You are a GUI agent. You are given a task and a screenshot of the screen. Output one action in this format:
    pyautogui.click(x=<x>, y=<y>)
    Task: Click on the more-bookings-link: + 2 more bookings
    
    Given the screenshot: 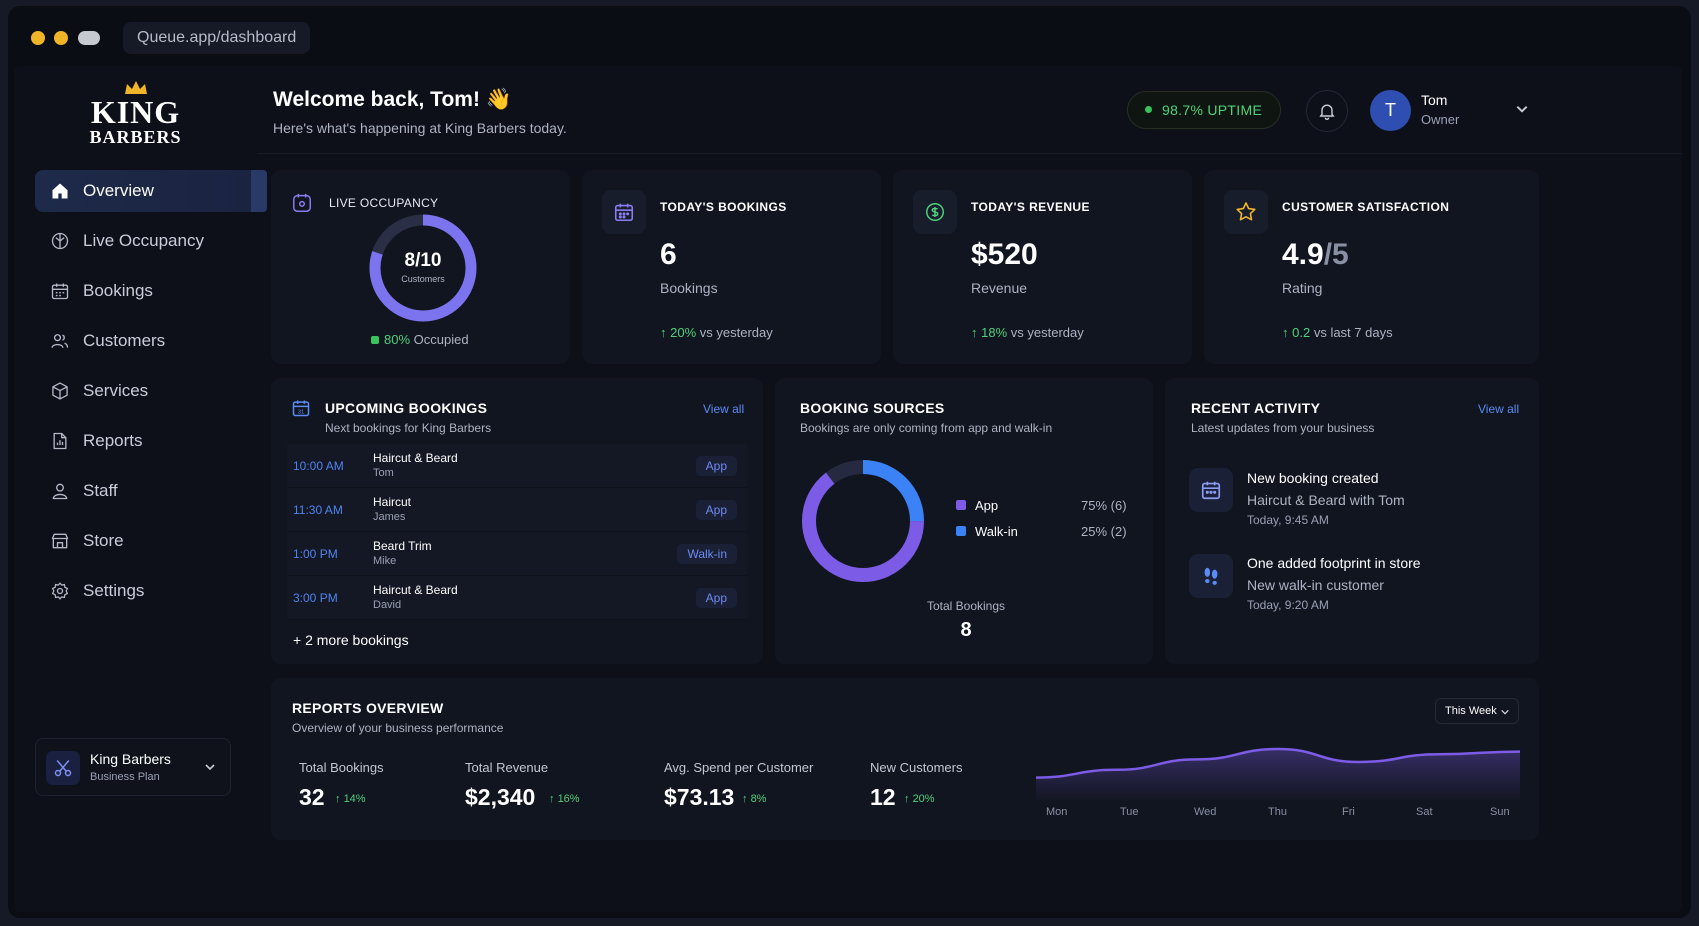 What is the action you would take?
    pyautogui.click(x=351, y=640)
    